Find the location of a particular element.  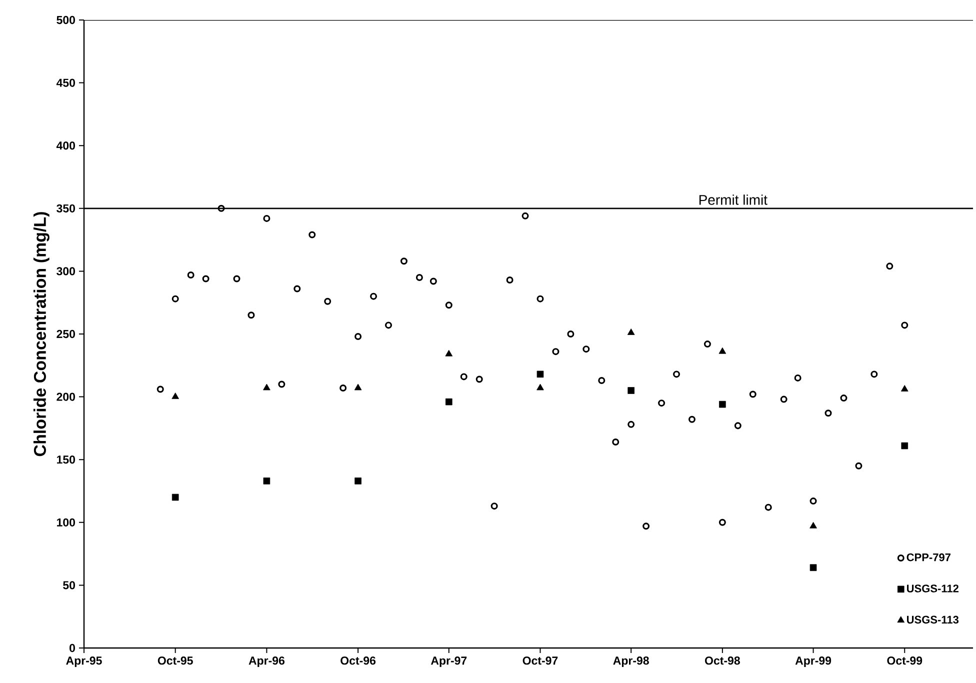

x-tick-label: Oct-97 is located at coordinates (540, 660).